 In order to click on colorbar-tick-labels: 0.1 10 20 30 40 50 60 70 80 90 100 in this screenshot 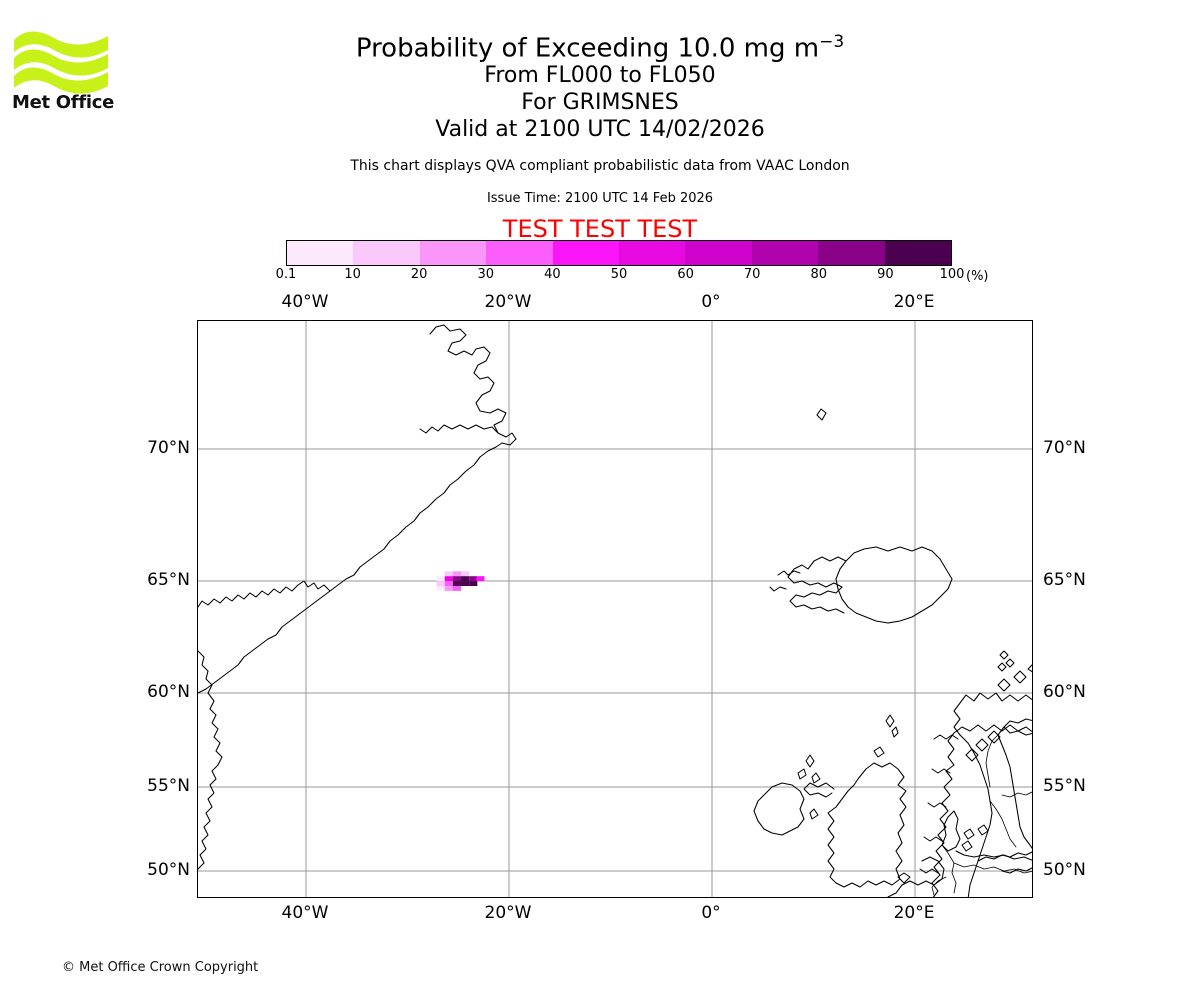, I will do `click(620, 276)`.